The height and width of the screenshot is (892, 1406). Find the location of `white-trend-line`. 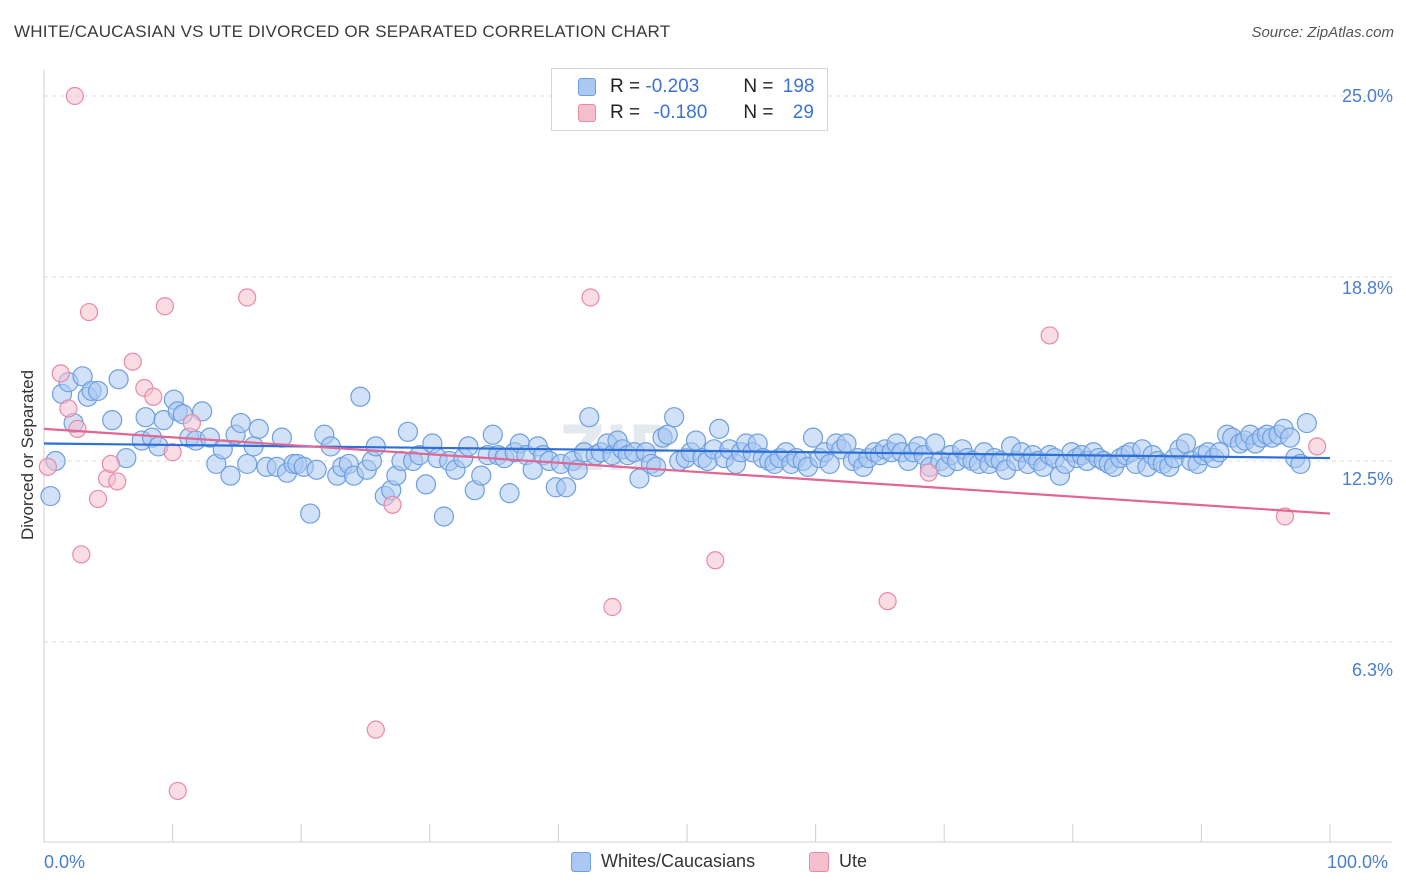

white-trend-line is located at coordinates (687, 451).